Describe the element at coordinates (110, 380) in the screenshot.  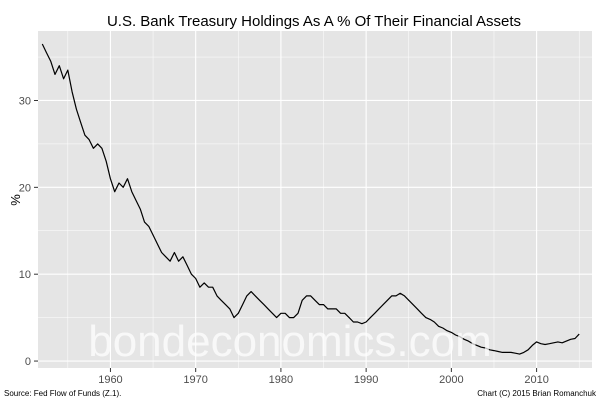
I see `x-tick-label: 1960` at that location.